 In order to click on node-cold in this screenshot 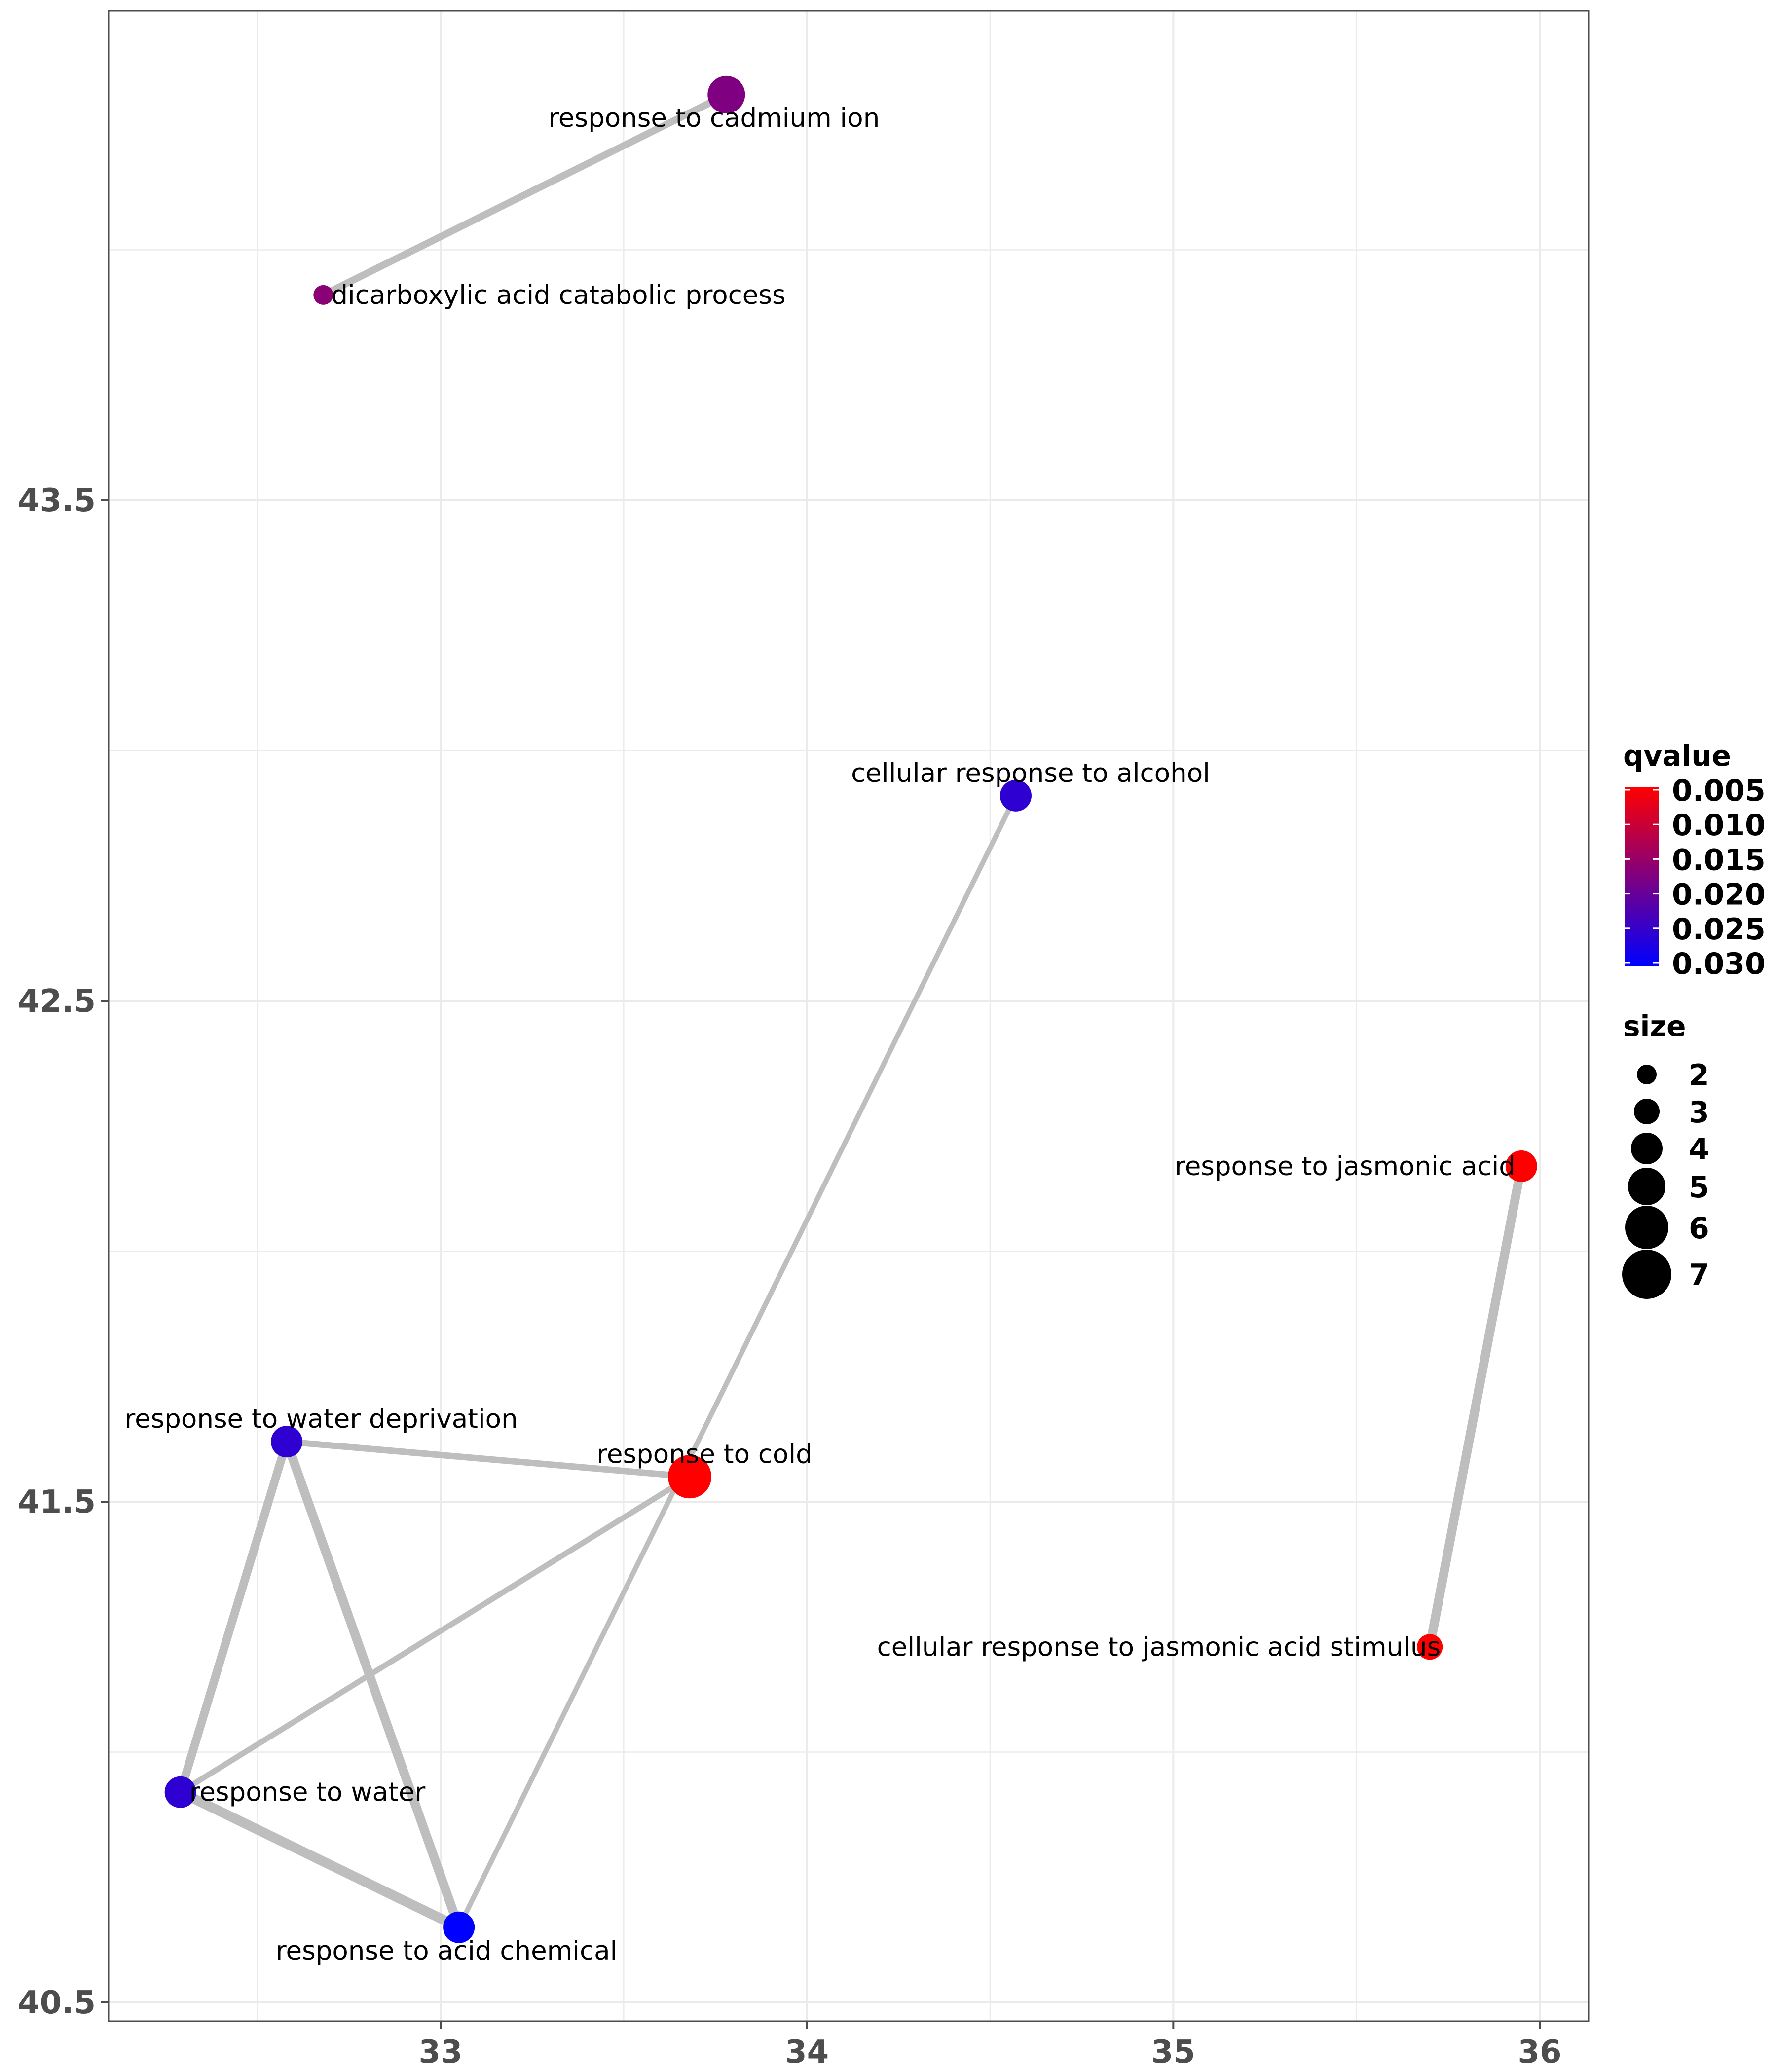, I will do `click(690, 1477)`.